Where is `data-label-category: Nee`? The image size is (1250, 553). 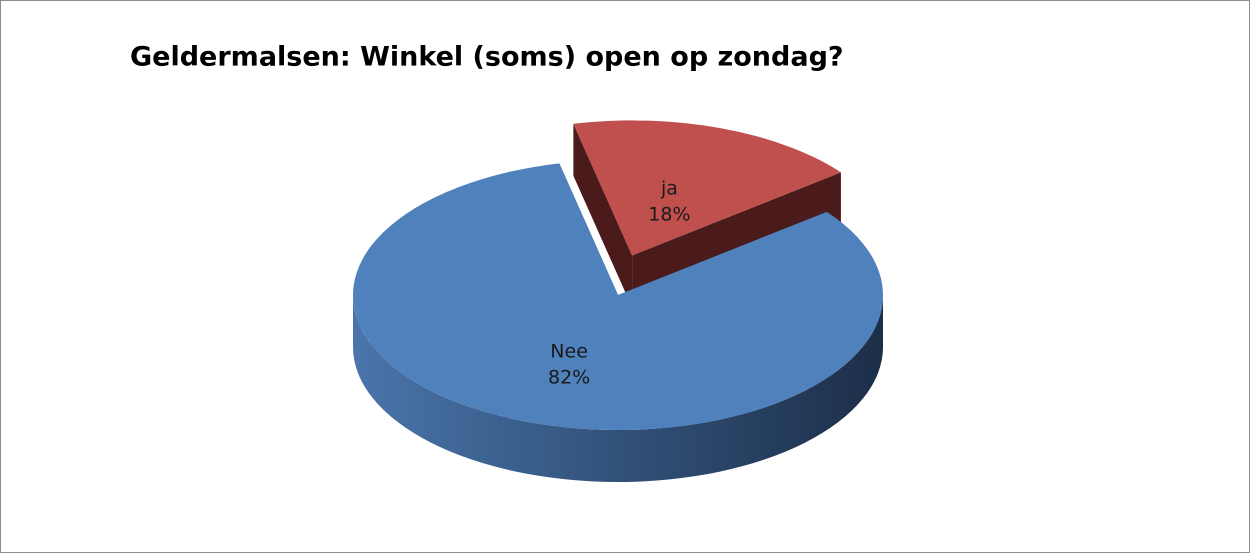
data-label-category: Nee is located at coordinates (569, 351).